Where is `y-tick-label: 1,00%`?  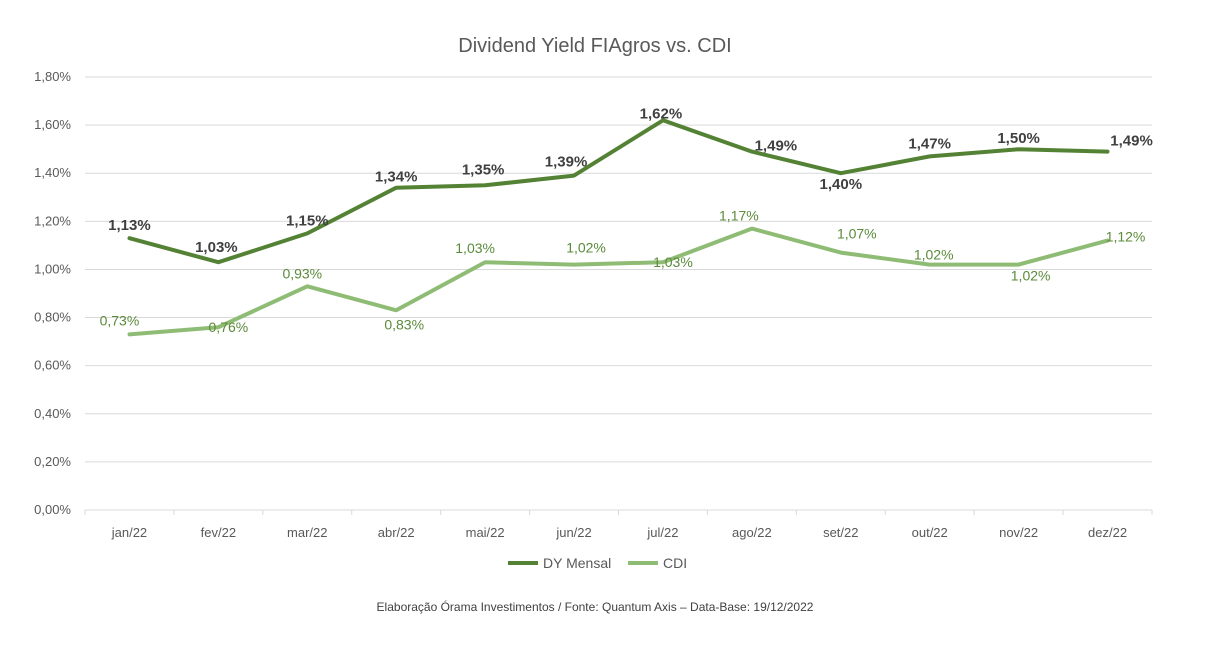 y-tick-label: 1,00% is located at coordinates (52, 268).